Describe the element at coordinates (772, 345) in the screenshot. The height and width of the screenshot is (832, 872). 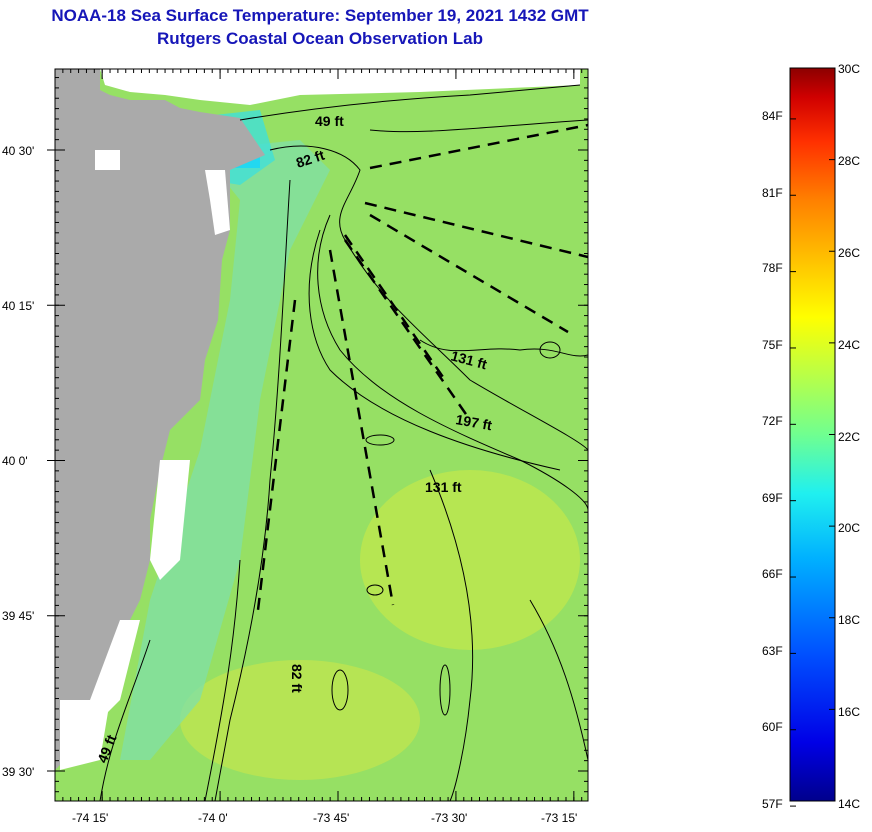
I see `fahrenheit-label: 75F` at that location.